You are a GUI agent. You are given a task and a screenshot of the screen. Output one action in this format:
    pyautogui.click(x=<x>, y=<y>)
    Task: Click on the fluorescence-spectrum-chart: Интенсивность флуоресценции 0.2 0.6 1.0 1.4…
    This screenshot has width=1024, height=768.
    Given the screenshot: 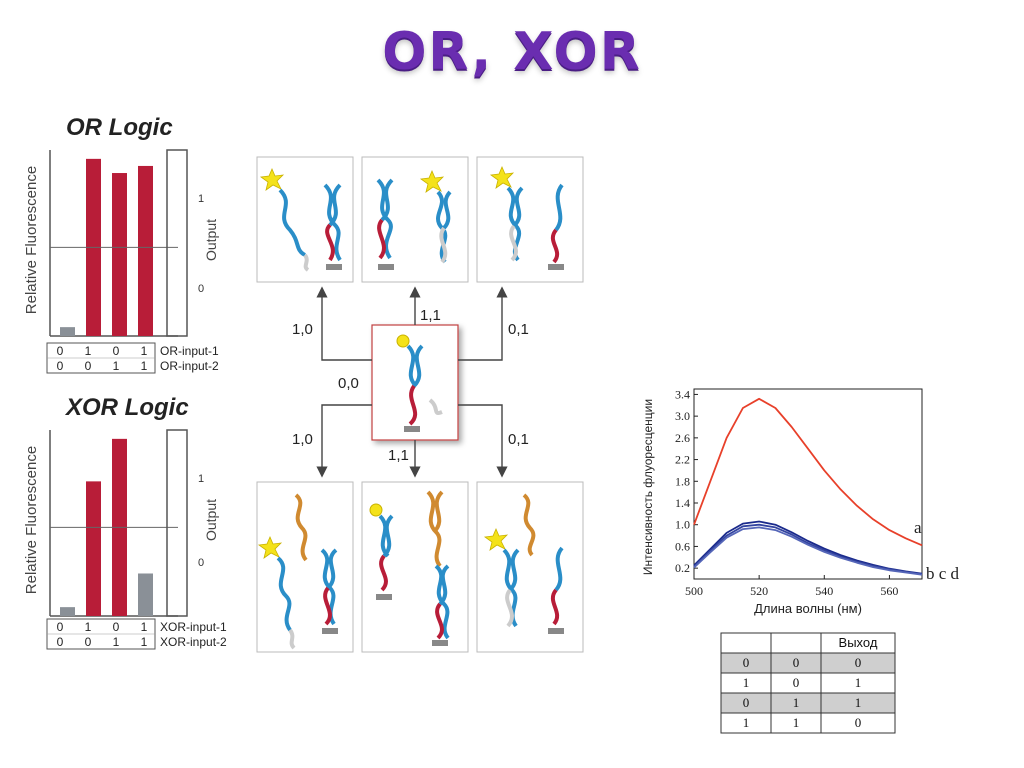 What is the action you would take?
    pyautogui.click(x=800, y=501)
    